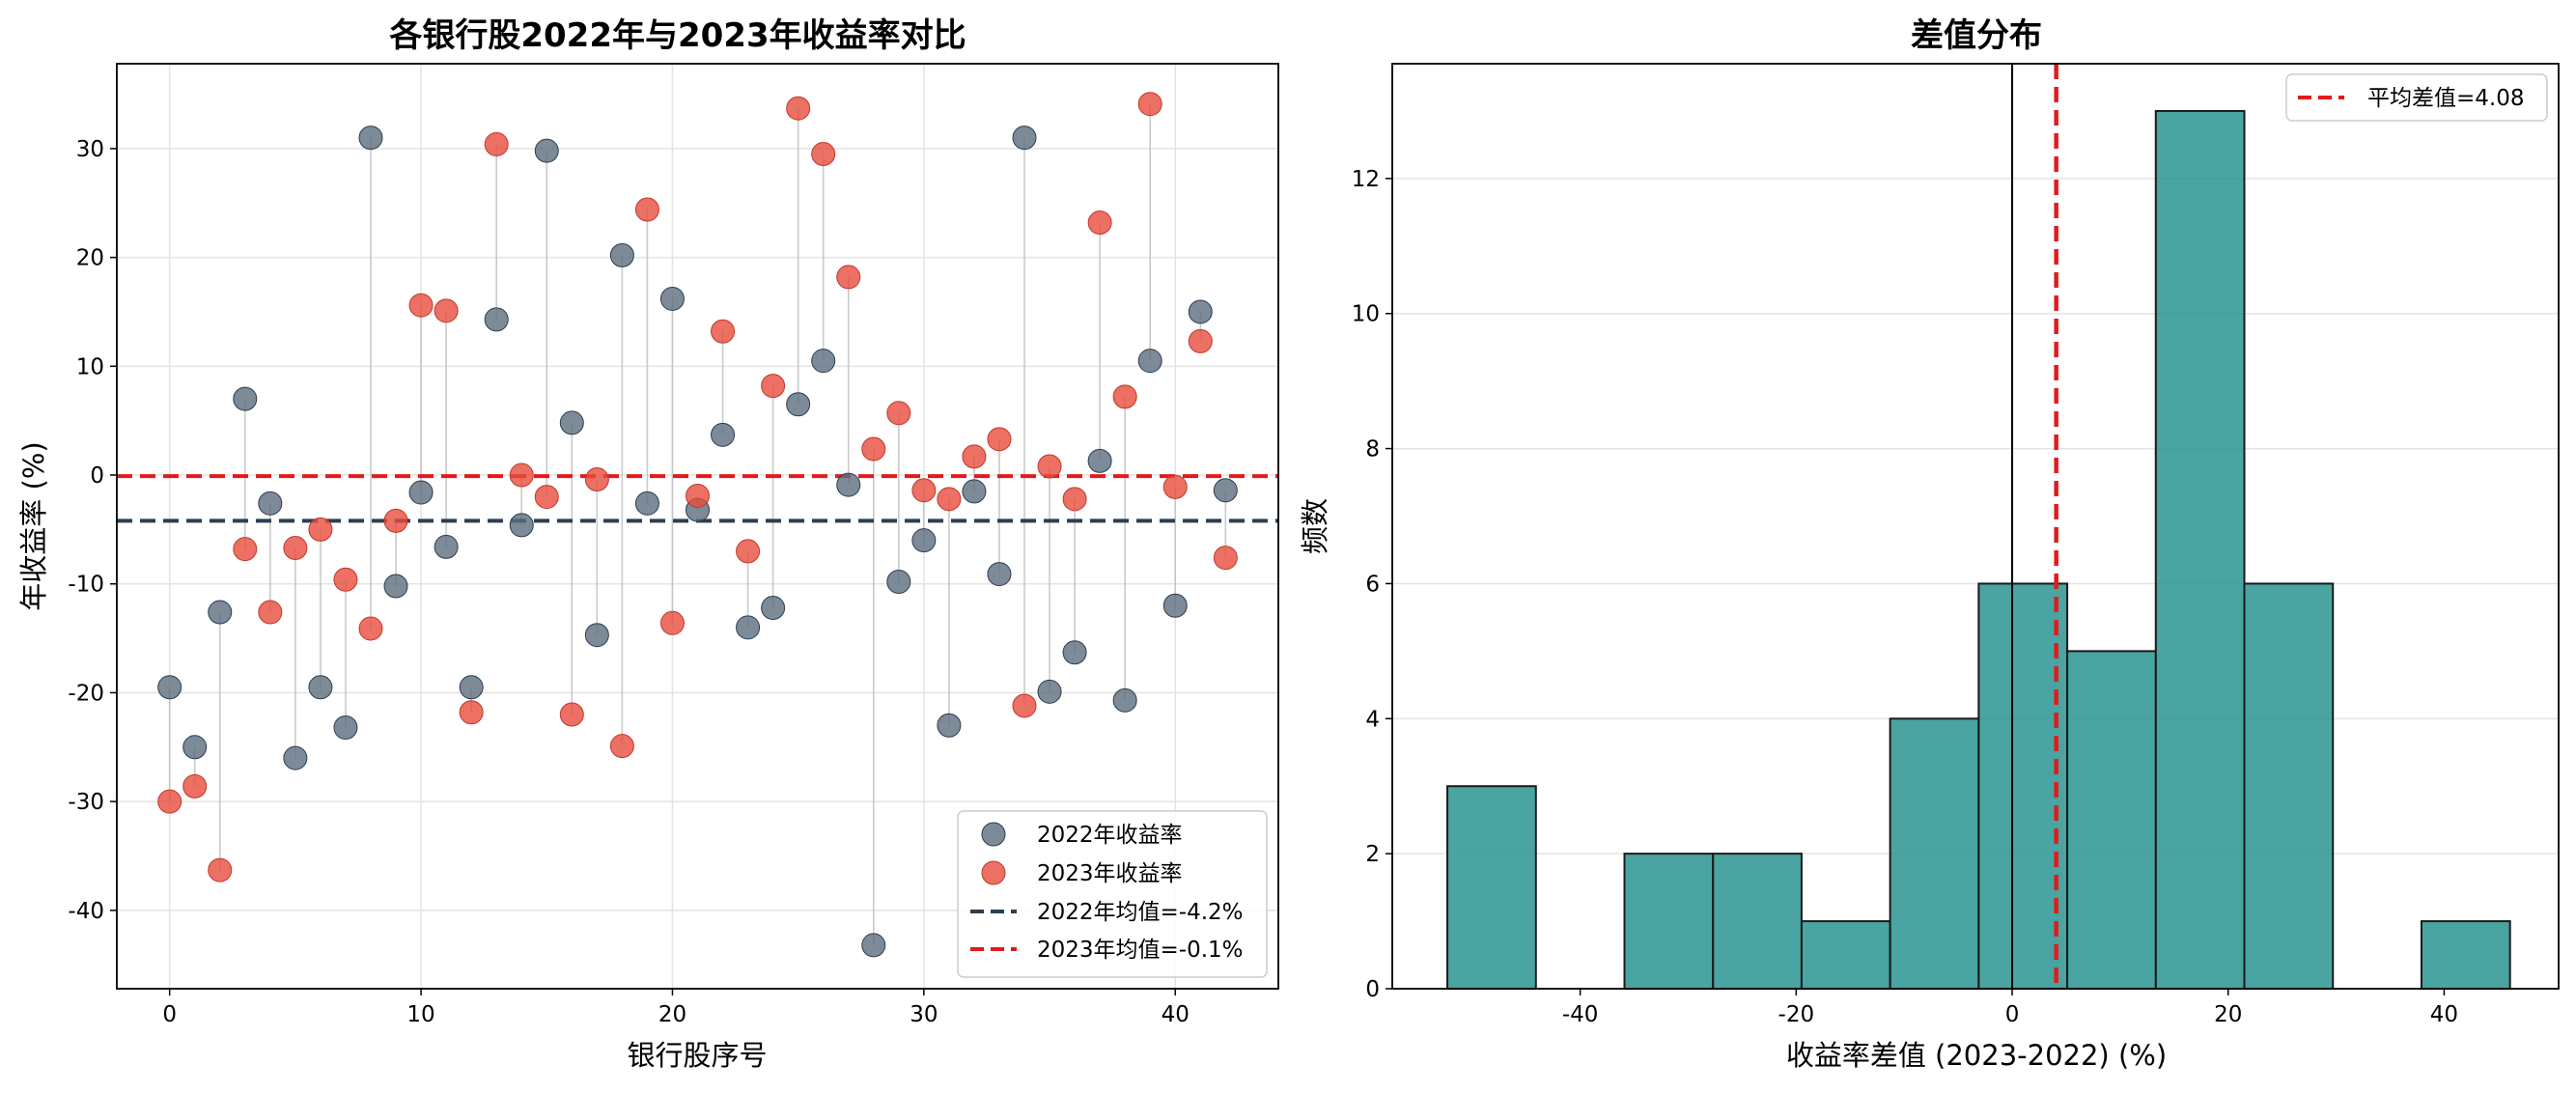 This screenshot has width=2576, height=1093. I want to click on right-y-tick-label: 10, so click(1366, 314).